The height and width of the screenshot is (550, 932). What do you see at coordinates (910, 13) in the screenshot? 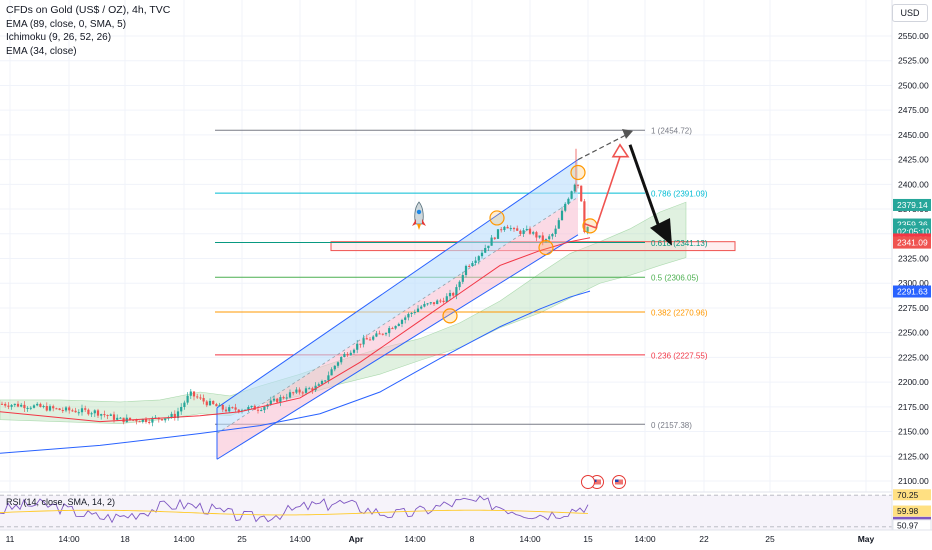
I see `currency-button: USD` at bounding box center [910, 13].